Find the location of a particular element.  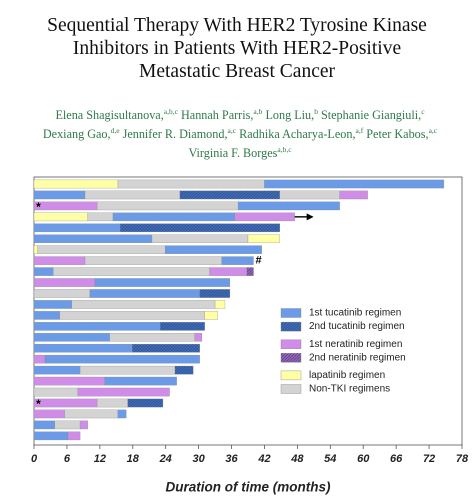

author: Stephanie Giangiuli,c is located at coordinates (372, 115).